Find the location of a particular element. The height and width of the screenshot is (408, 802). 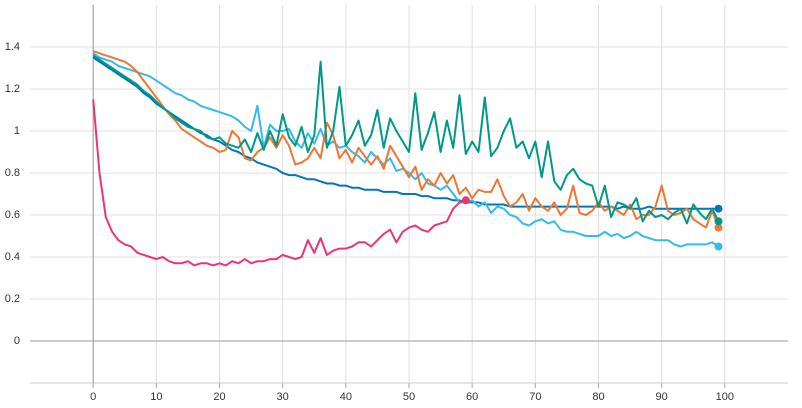

x-tick-label: 70 is located at coordinates (535, 397).